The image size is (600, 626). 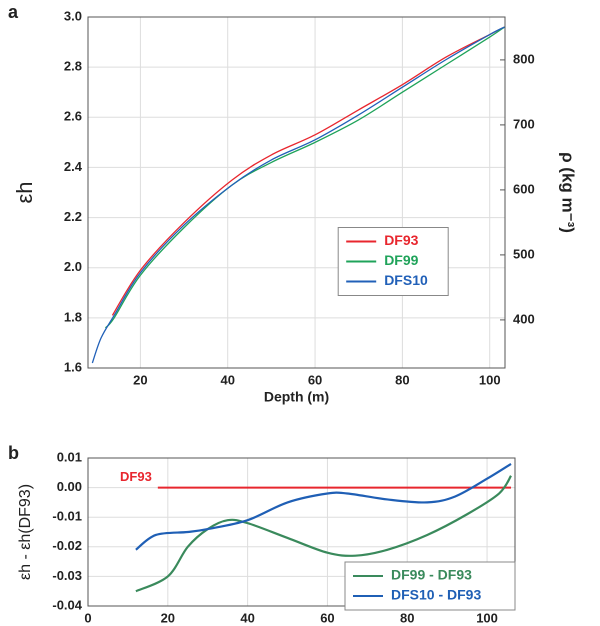 I want to click on y2-tick-label: 600, so click(x=524, y=188).